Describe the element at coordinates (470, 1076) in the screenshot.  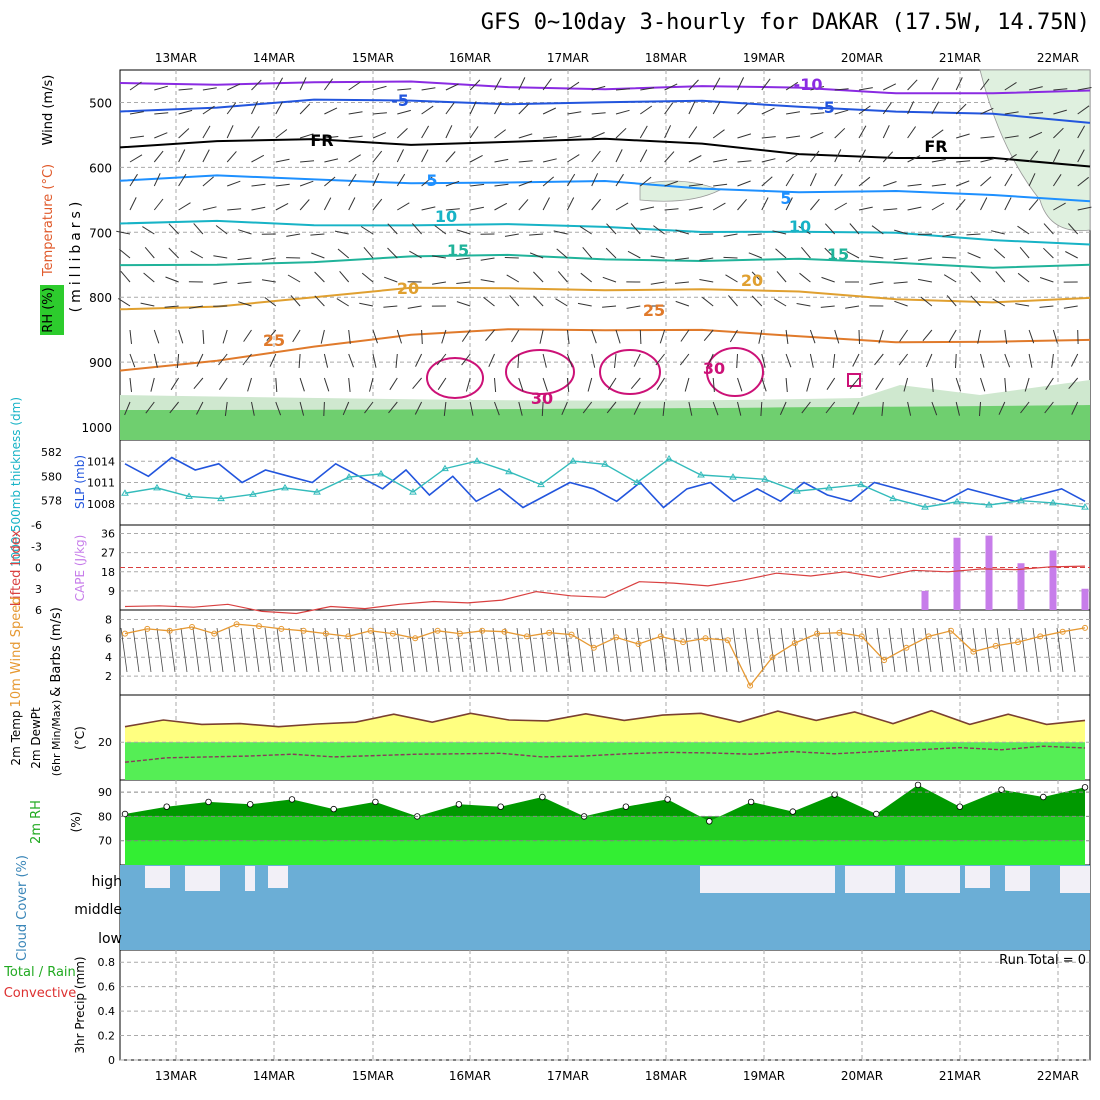
I see `x-tick-label-bottom: 16MAR` at that location.